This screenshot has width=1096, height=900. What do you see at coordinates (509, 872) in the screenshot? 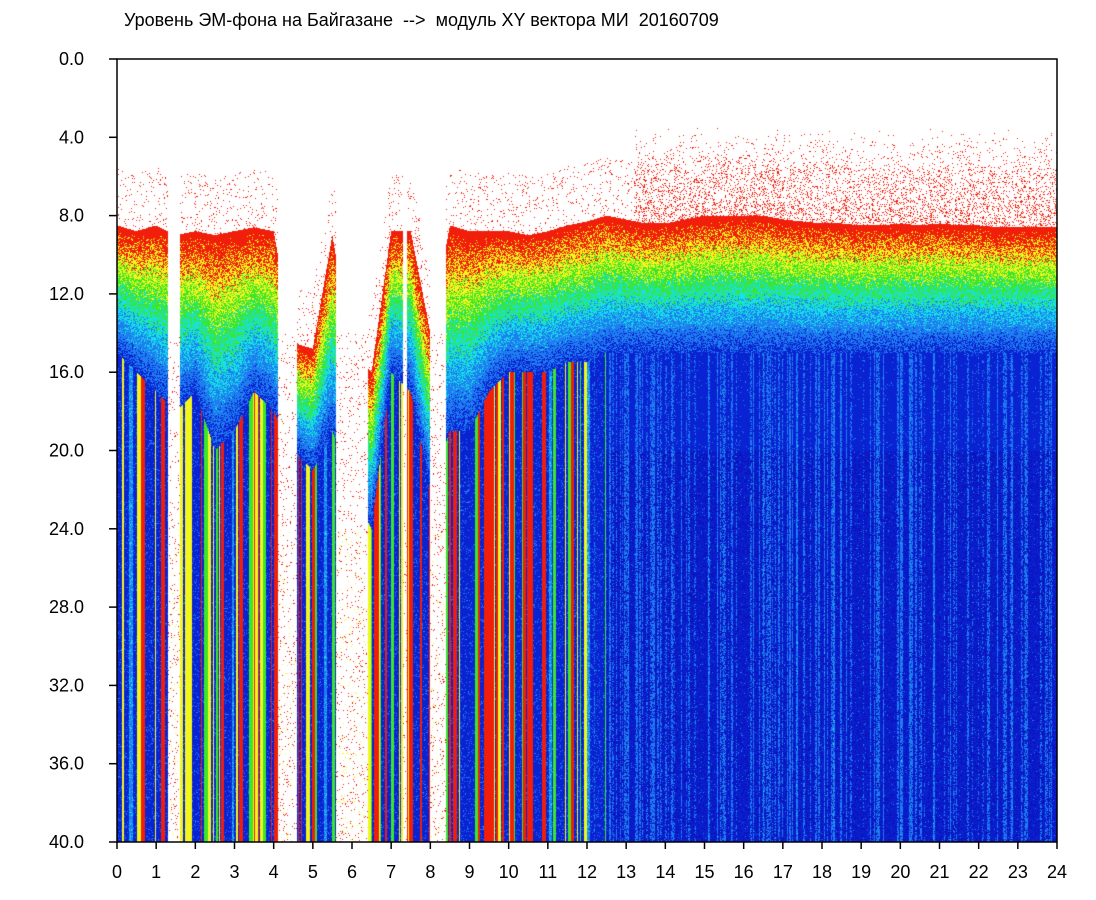
I see `x-tick-label: 10` at bounding box center [509, 872].